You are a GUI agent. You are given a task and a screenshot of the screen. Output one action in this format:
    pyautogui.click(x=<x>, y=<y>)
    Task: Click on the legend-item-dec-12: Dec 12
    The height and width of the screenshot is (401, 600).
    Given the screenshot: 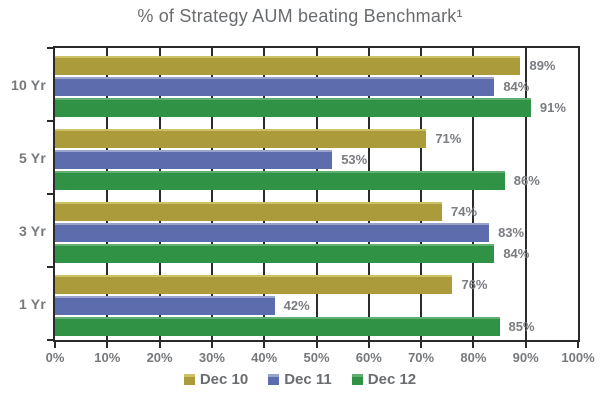 What is the action you would take?
    pyautogui.click(x=384, y=379)
    